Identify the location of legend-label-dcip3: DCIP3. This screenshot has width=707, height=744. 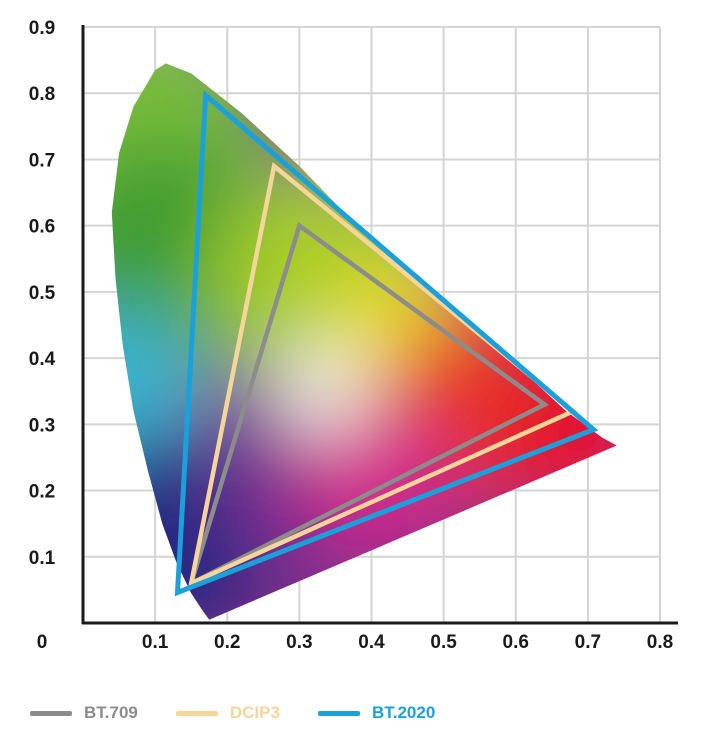
(254, 712).